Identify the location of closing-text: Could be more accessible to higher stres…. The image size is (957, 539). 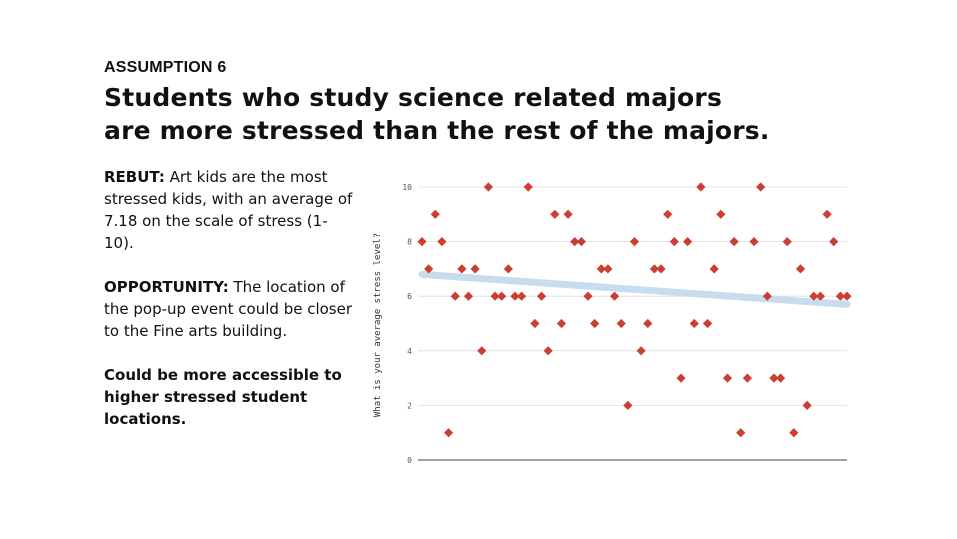
(223, 397).